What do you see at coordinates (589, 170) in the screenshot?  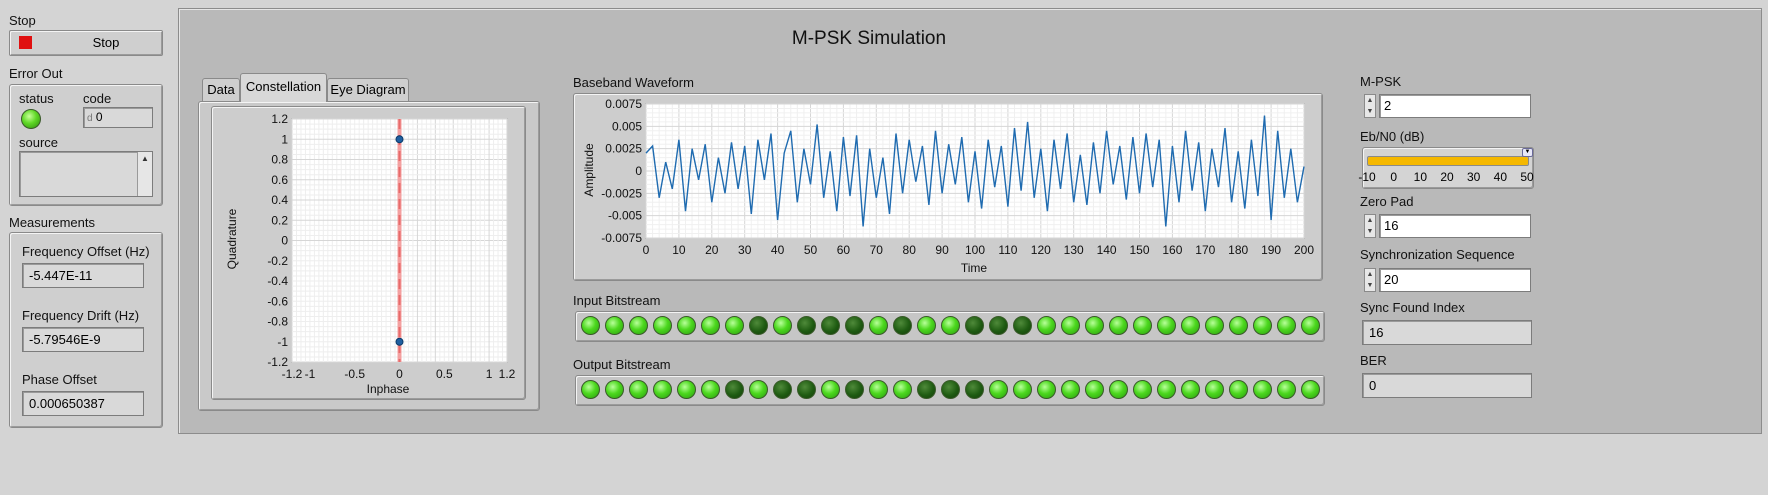 I see `amplitude-axis-label: Amplitude` at bounding box center [589, 170].